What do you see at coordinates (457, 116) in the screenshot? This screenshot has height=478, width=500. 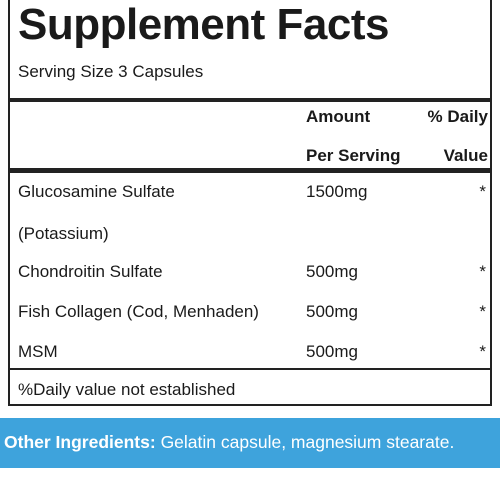 I see `column-header: % Daily` at bounding box center [457, 116].